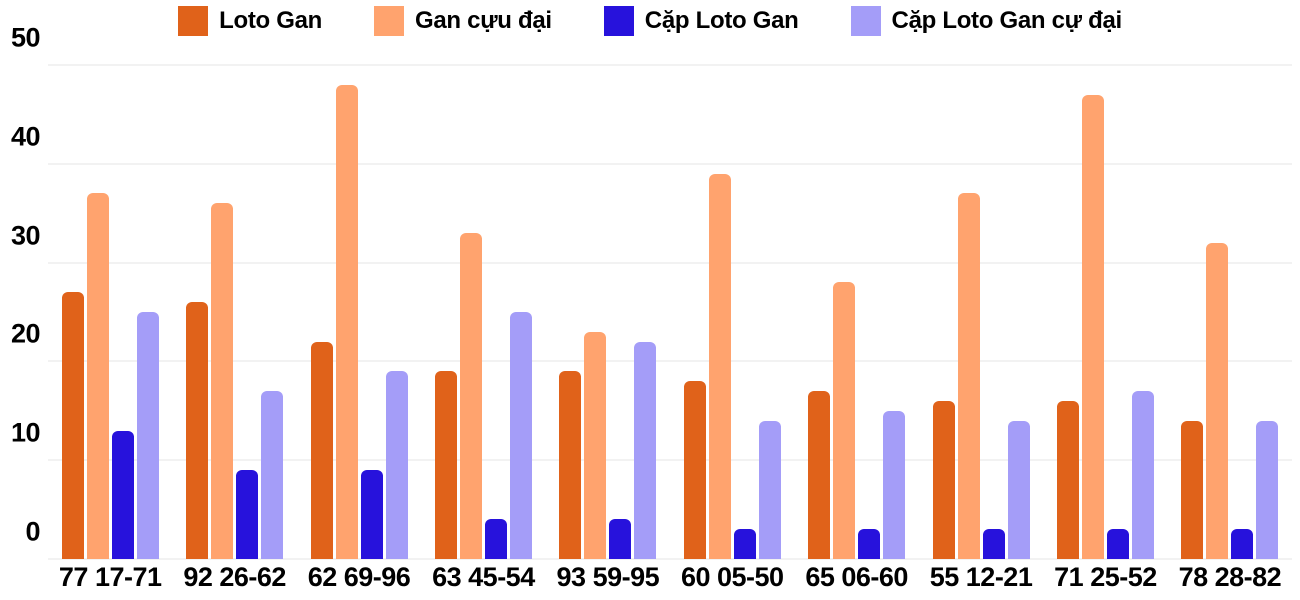 The width and height of the screenshot is (1300, 600). Describe the element at coordinates (721, 20) in the screenshot. I see `legend-label: Cặp Loto Gan` at that location.